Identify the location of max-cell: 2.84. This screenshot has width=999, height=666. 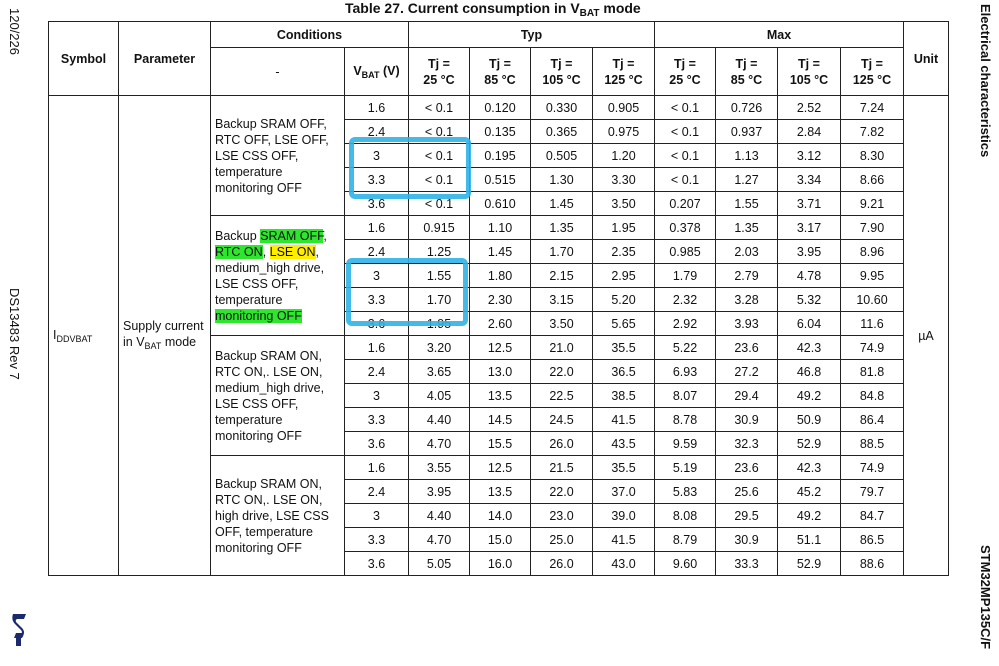
(809, 131).